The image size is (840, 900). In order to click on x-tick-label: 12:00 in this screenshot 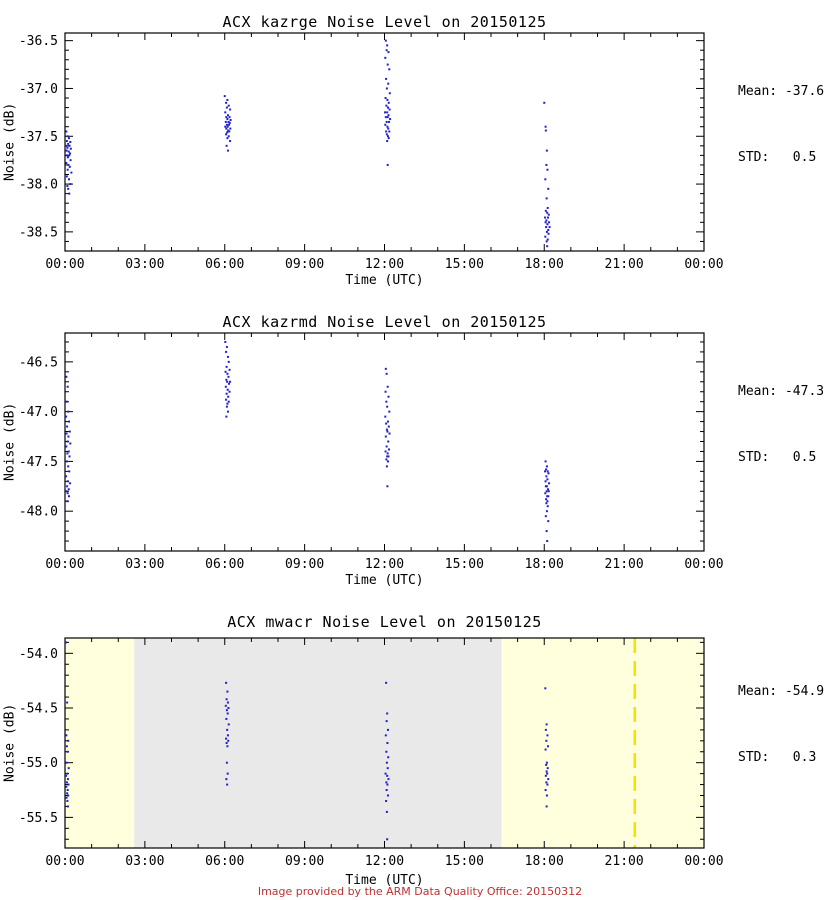, I will do `click(384, 564)`.